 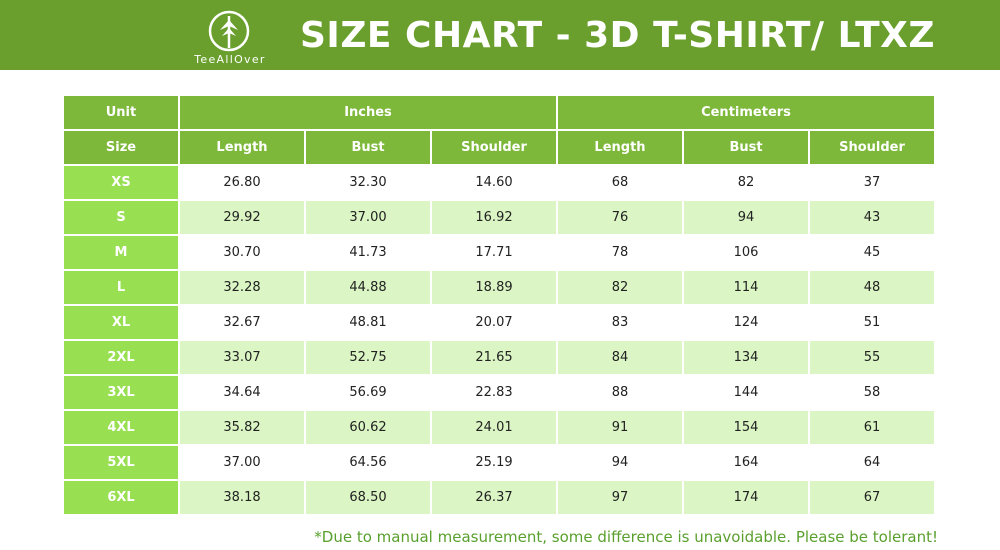 What do you see at coordinates (121, 322) in the screenshot?
I see `size-cell: XL` at bounding box center [121, 322].